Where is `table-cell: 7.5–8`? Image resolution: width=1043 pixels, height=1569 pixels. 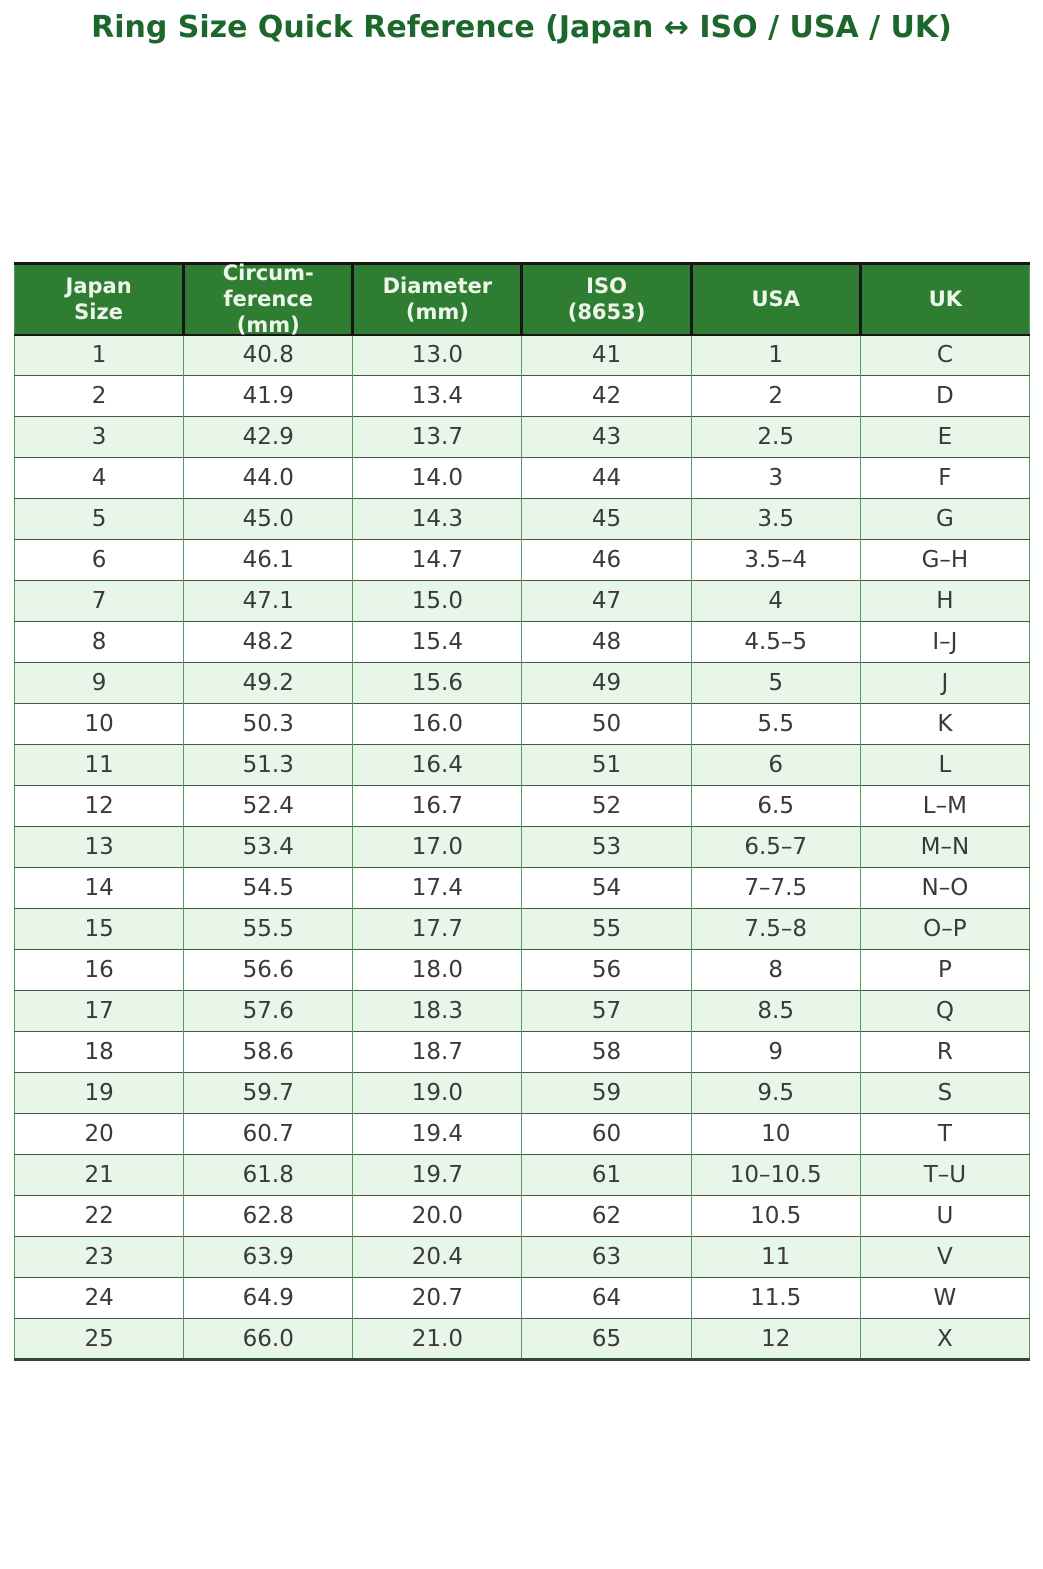 table-cell: 7.5–8 is located at coordinates (775, 929).